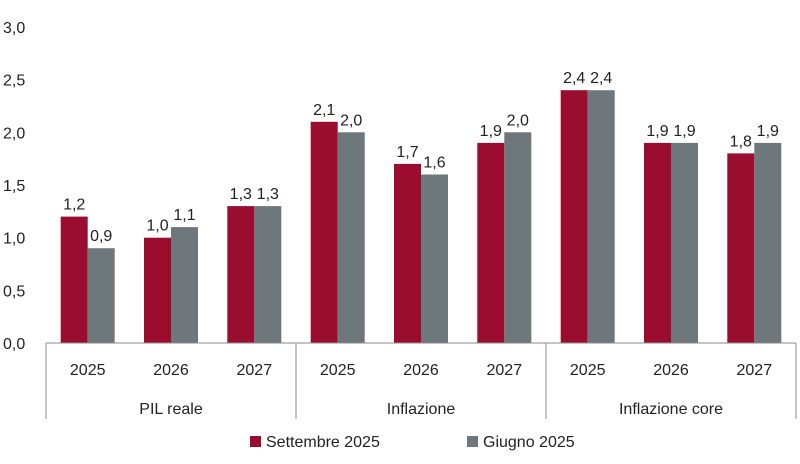  Describe the element at coordinates (14, 81) in the screenshot. I see `y-tick-label: 2,5` at that location.